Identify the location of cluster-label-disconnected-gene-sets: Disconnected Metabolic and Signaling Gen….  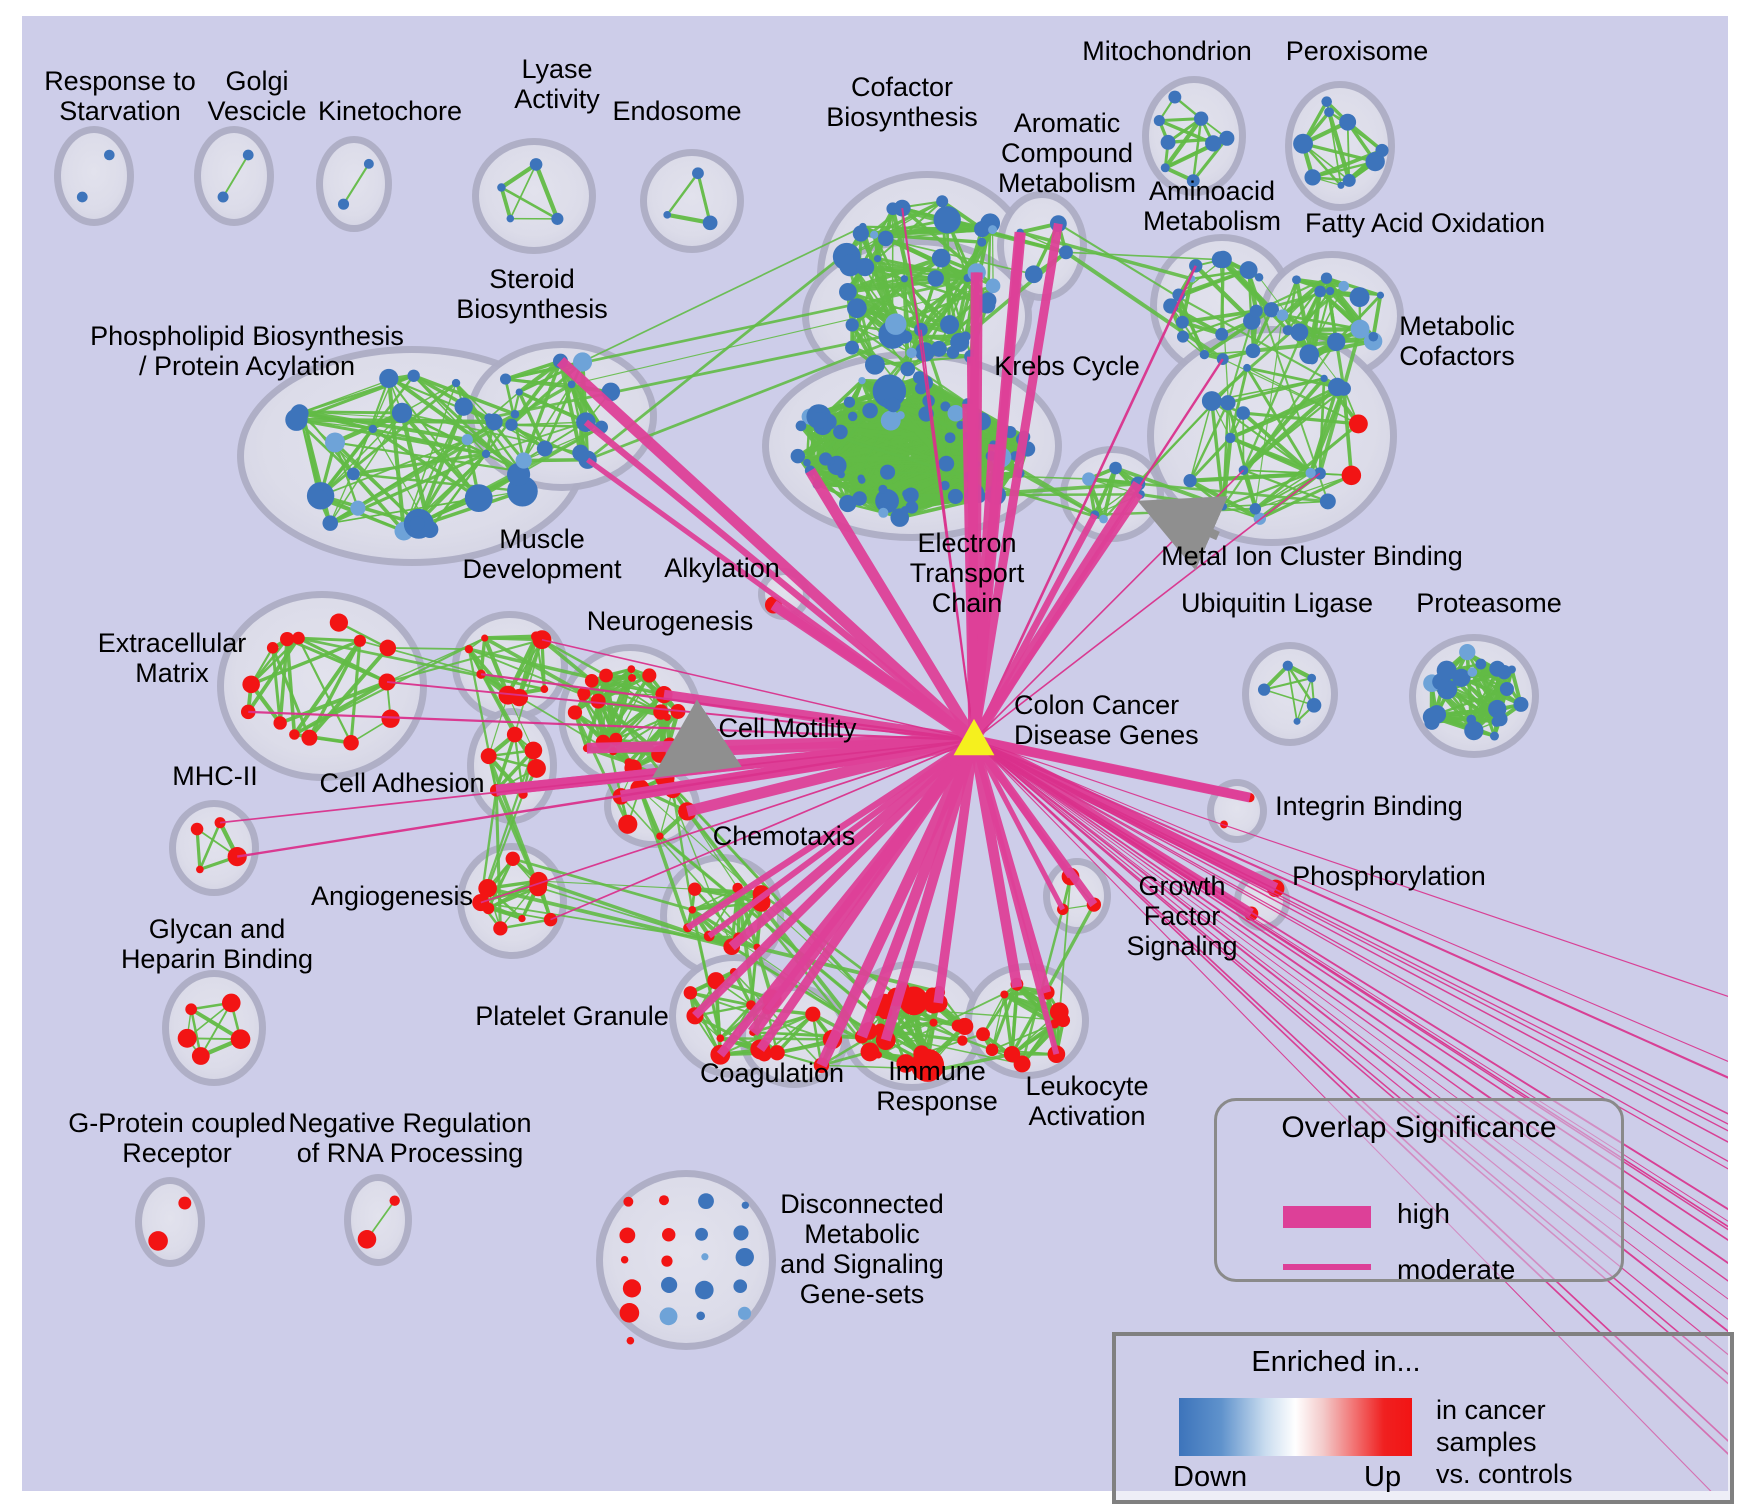
(862, 1249).